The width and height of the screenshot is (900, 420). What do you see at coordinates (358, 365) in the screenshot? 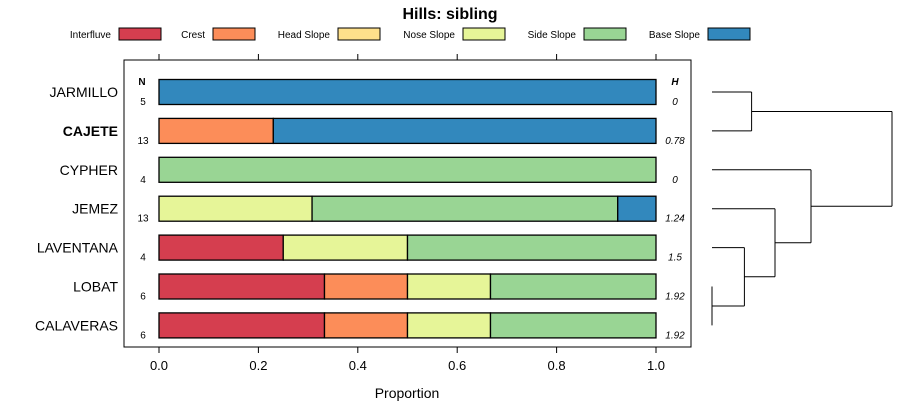
I see `x-tick-label: 0.4` at bounding box center [358, 365].